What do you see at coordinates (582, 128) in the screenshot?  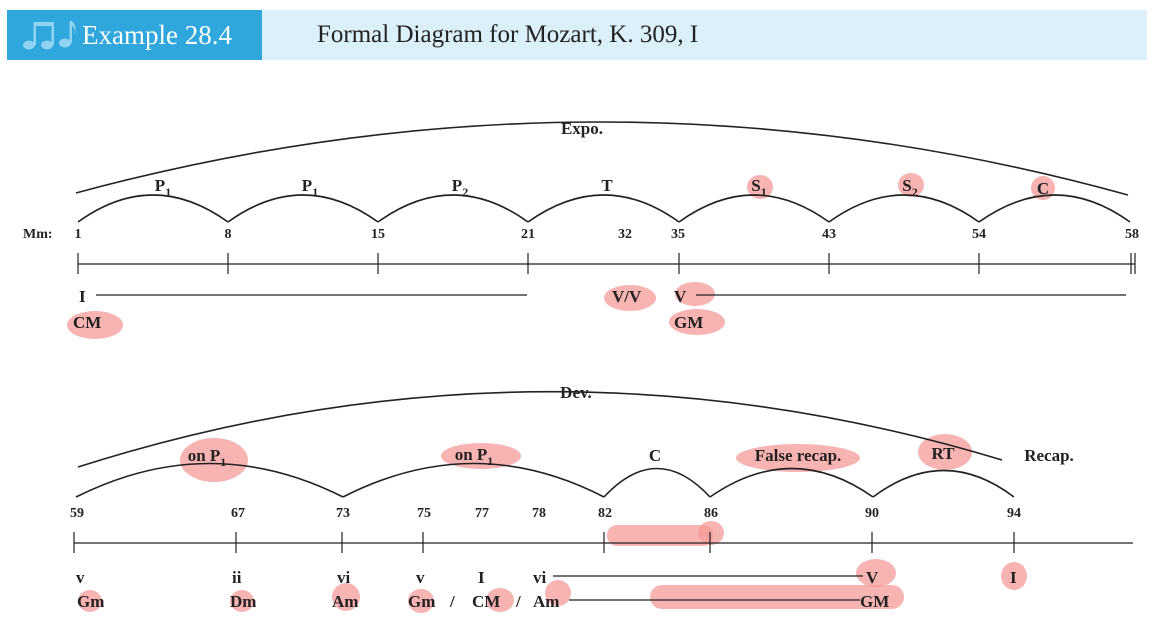 I see `expo-label: Expo.` at bounding box center [582, 128].